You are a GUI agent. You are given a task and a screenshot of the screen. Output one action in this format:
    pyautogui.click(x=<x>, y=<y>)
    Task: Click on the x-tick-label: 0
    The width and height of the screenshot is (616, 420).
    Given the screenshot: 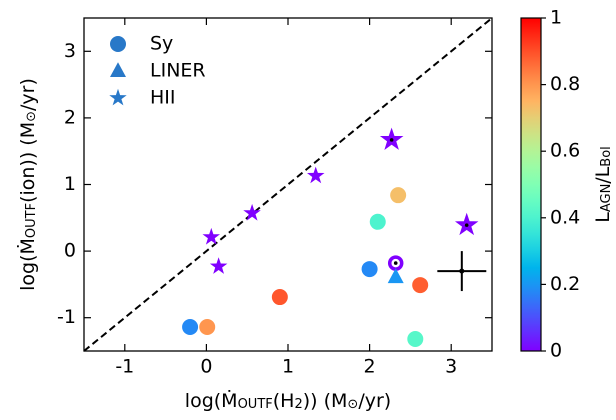 What is the action you would take?
    pyautogui.click(x=206, y=367)
    